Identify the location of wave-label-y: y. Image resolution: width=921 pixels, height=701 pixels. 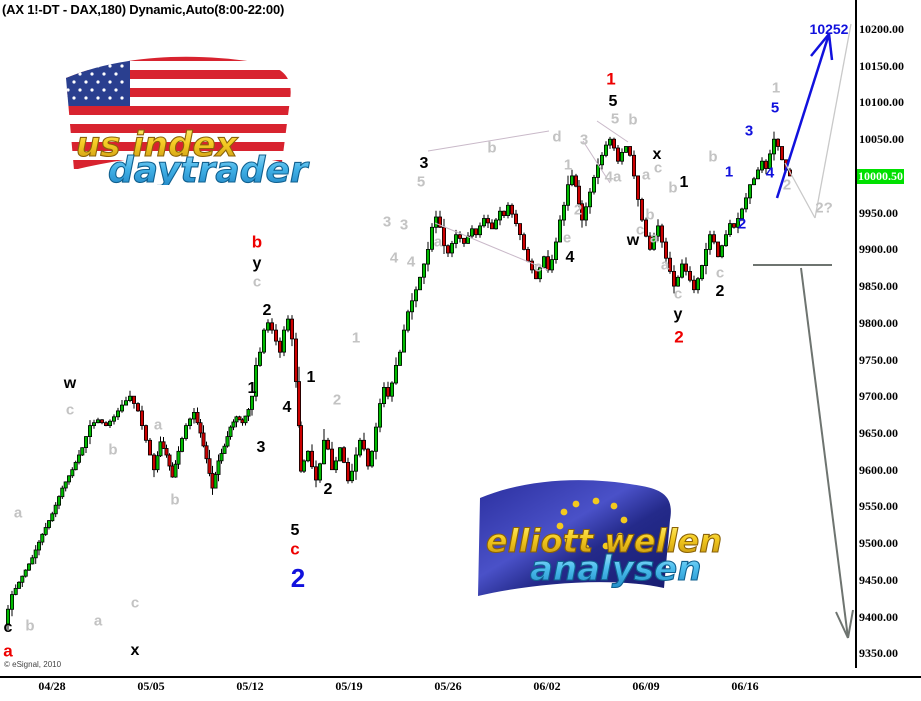
(678, 314).